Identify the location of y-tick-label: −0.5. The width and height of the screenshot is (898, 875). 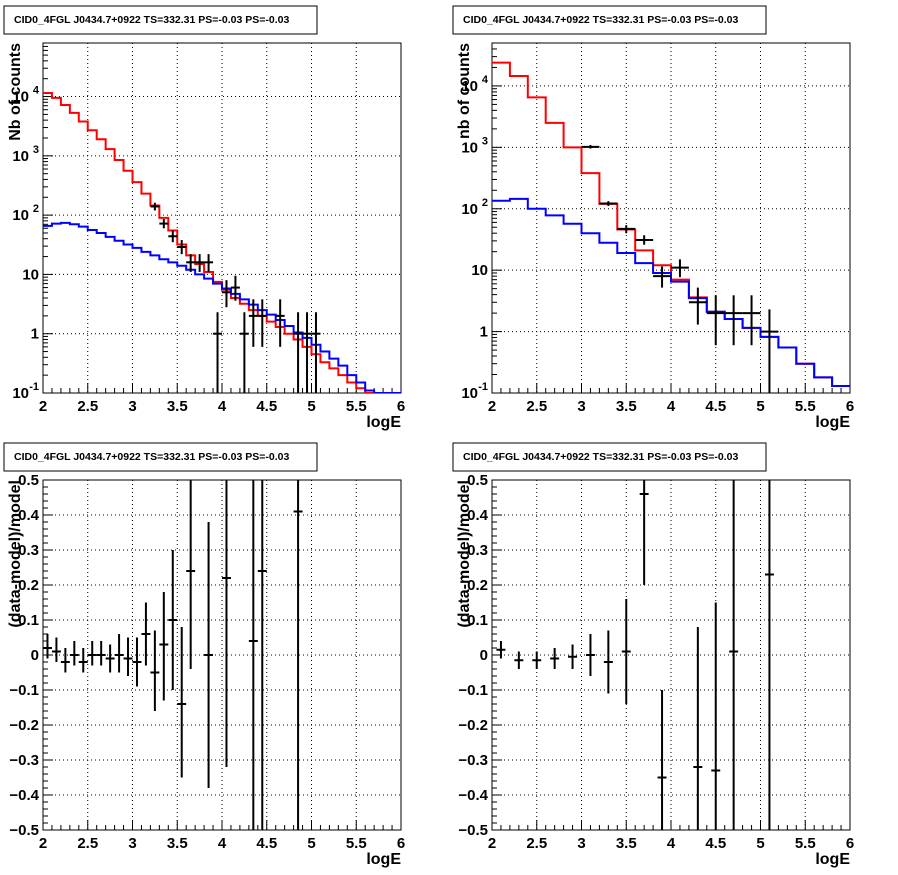
(473, 830).